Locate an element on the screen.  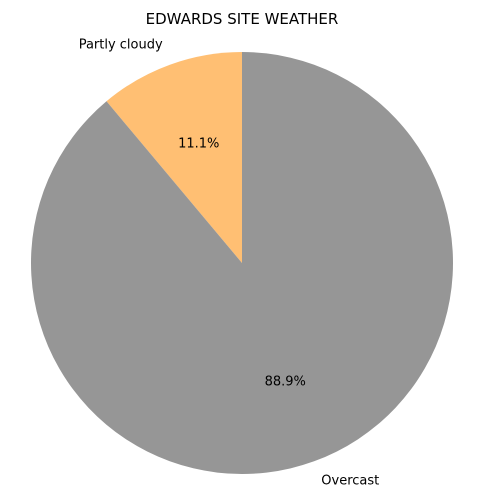
pie-slice-partly-cloudy is located at coordinates (174, 157).